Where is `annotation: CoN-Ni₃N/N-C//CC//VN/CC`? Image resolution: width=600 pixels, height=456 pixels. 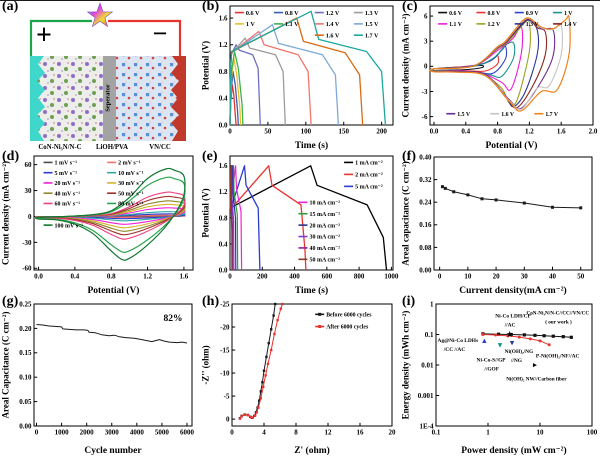 annotation: CoN-Ni₃N/N-C//CC//VN/CC is located at coordinates (557, 313).